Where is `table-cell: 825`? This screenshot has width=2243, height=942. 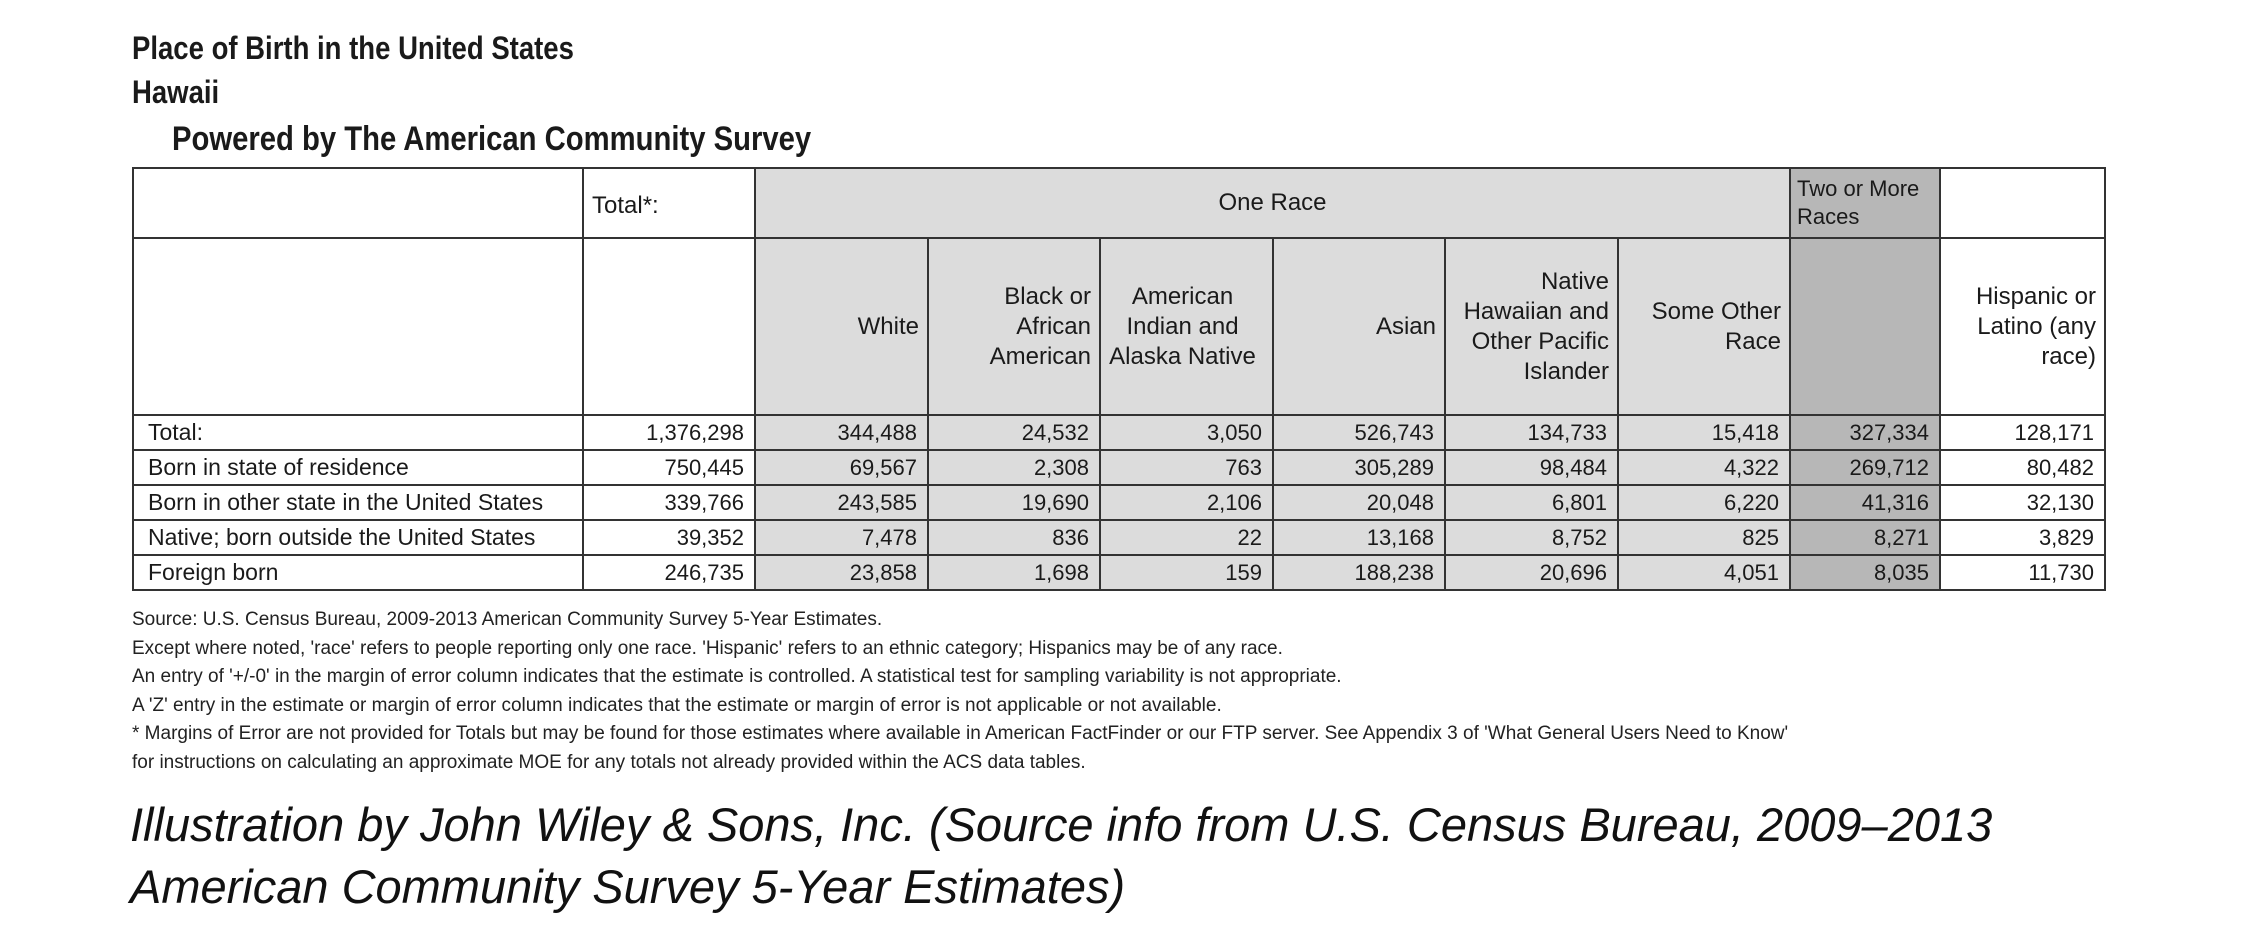 table-cell: 825 is located at coordinates (1704, 537).